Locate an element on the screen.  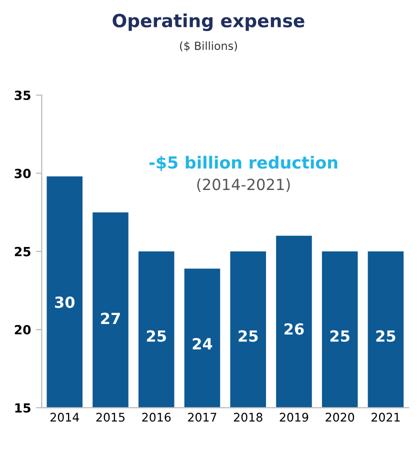
chart-title: Operating expense is located at coordinates (208, 22).